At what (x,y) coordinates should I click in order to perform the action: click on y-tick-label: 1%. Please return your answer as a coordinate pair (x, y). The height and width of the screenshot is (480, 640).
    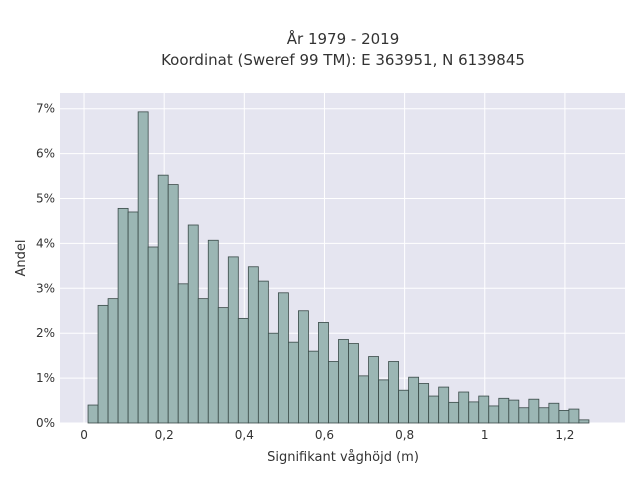
    Looking at the image, I should click on (45, 378).